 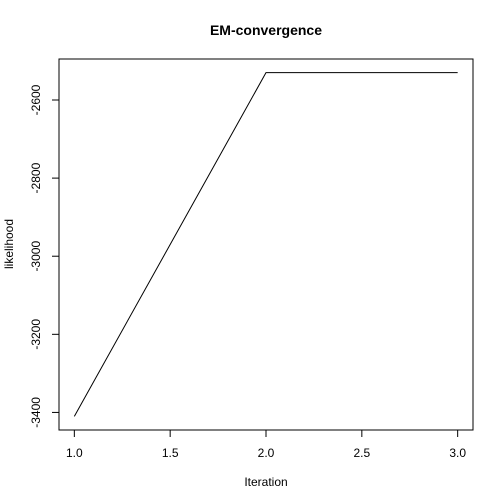 What do you see at coordinates (170, 453) in the screenshot?
I see `x-tick-label: 1.5` at bounding box center [170, 453].